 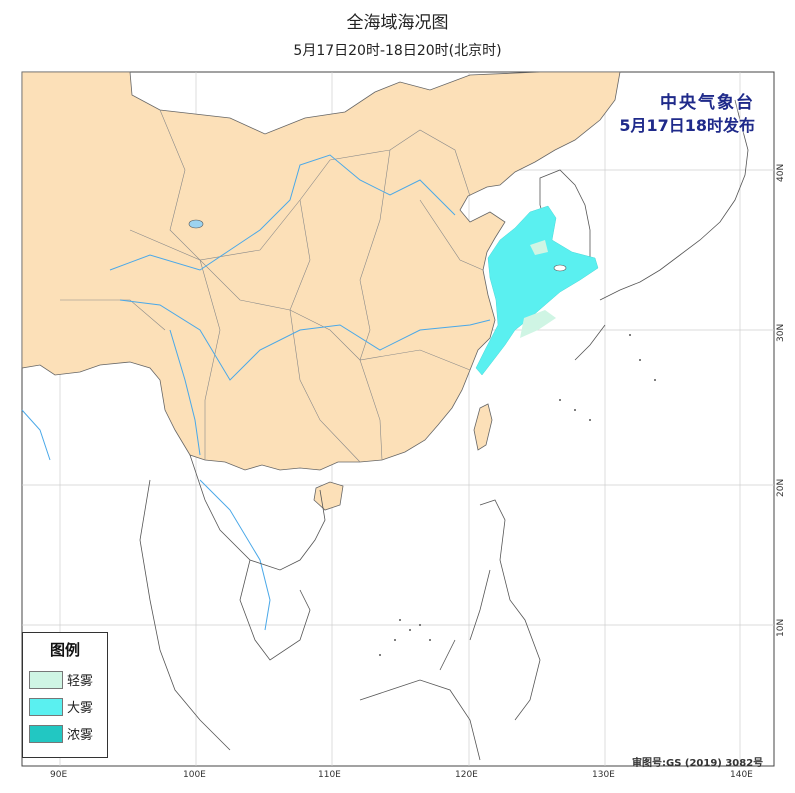 I want to click on map-approval-number: 审图号:GS (2019) 3082号, so click(x=698, y=763).